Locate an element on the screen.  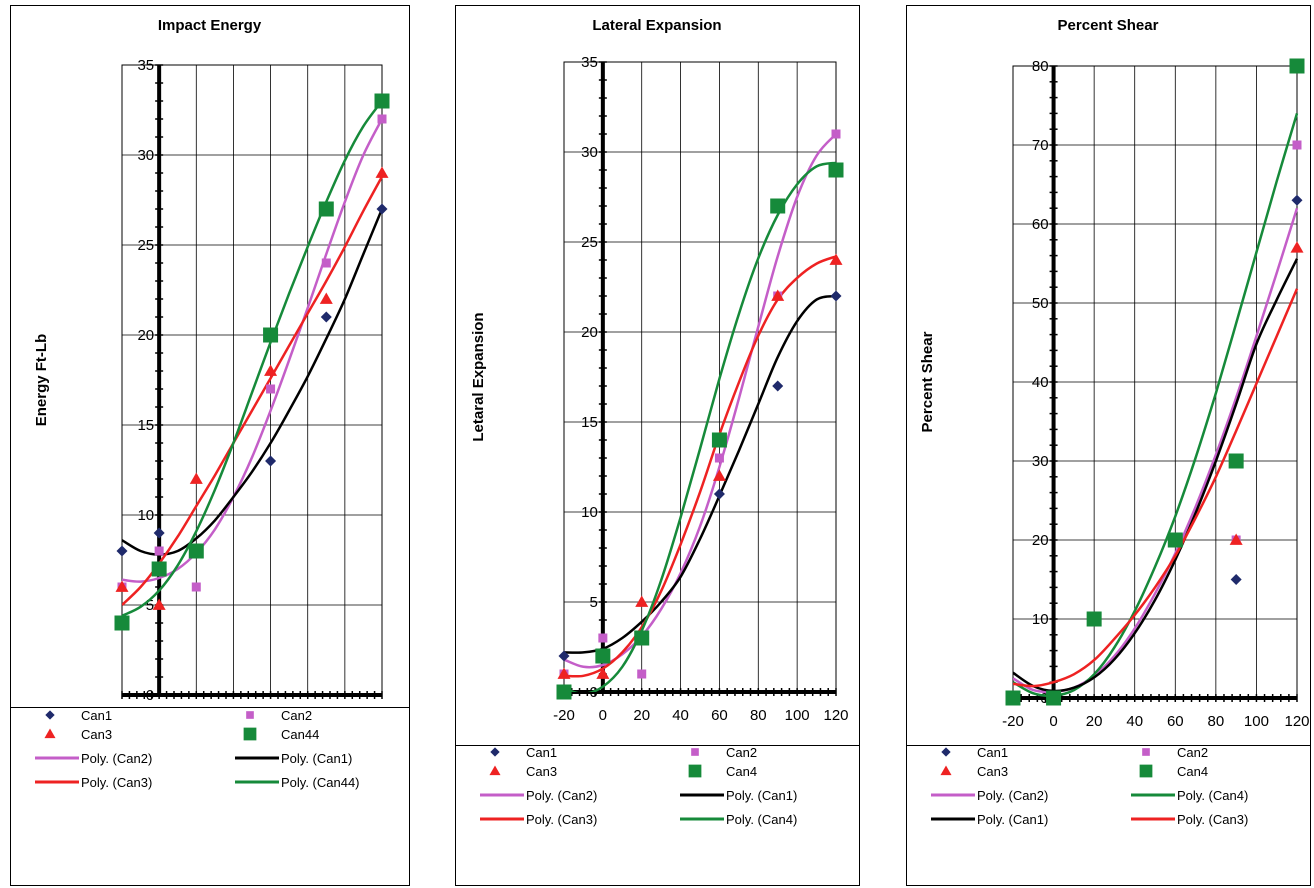
y-tick-label: 20 is located at coordinates (1040, 540).